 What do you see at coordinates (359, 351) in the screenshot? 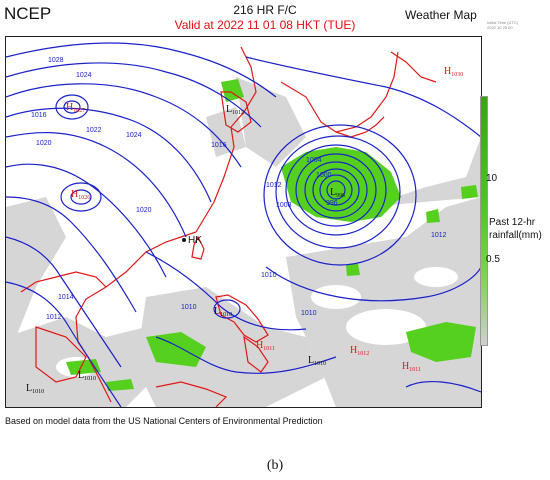
I see `high-centre: H1012` at bounding box center [359, 351].